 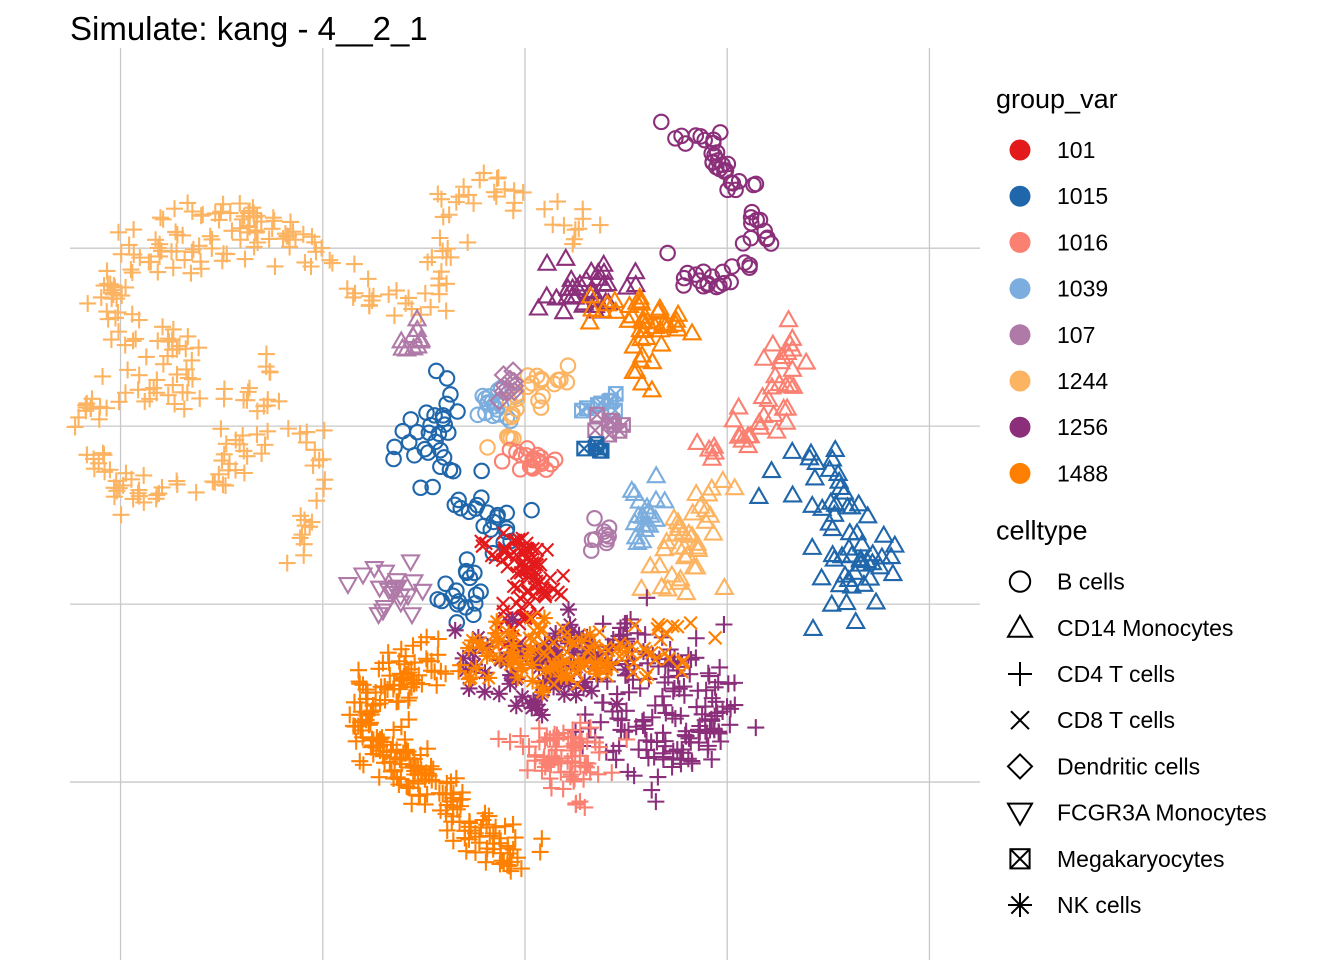 I want to click on cluster-1244-cd4-t-cells, so click(x=296, y=482).